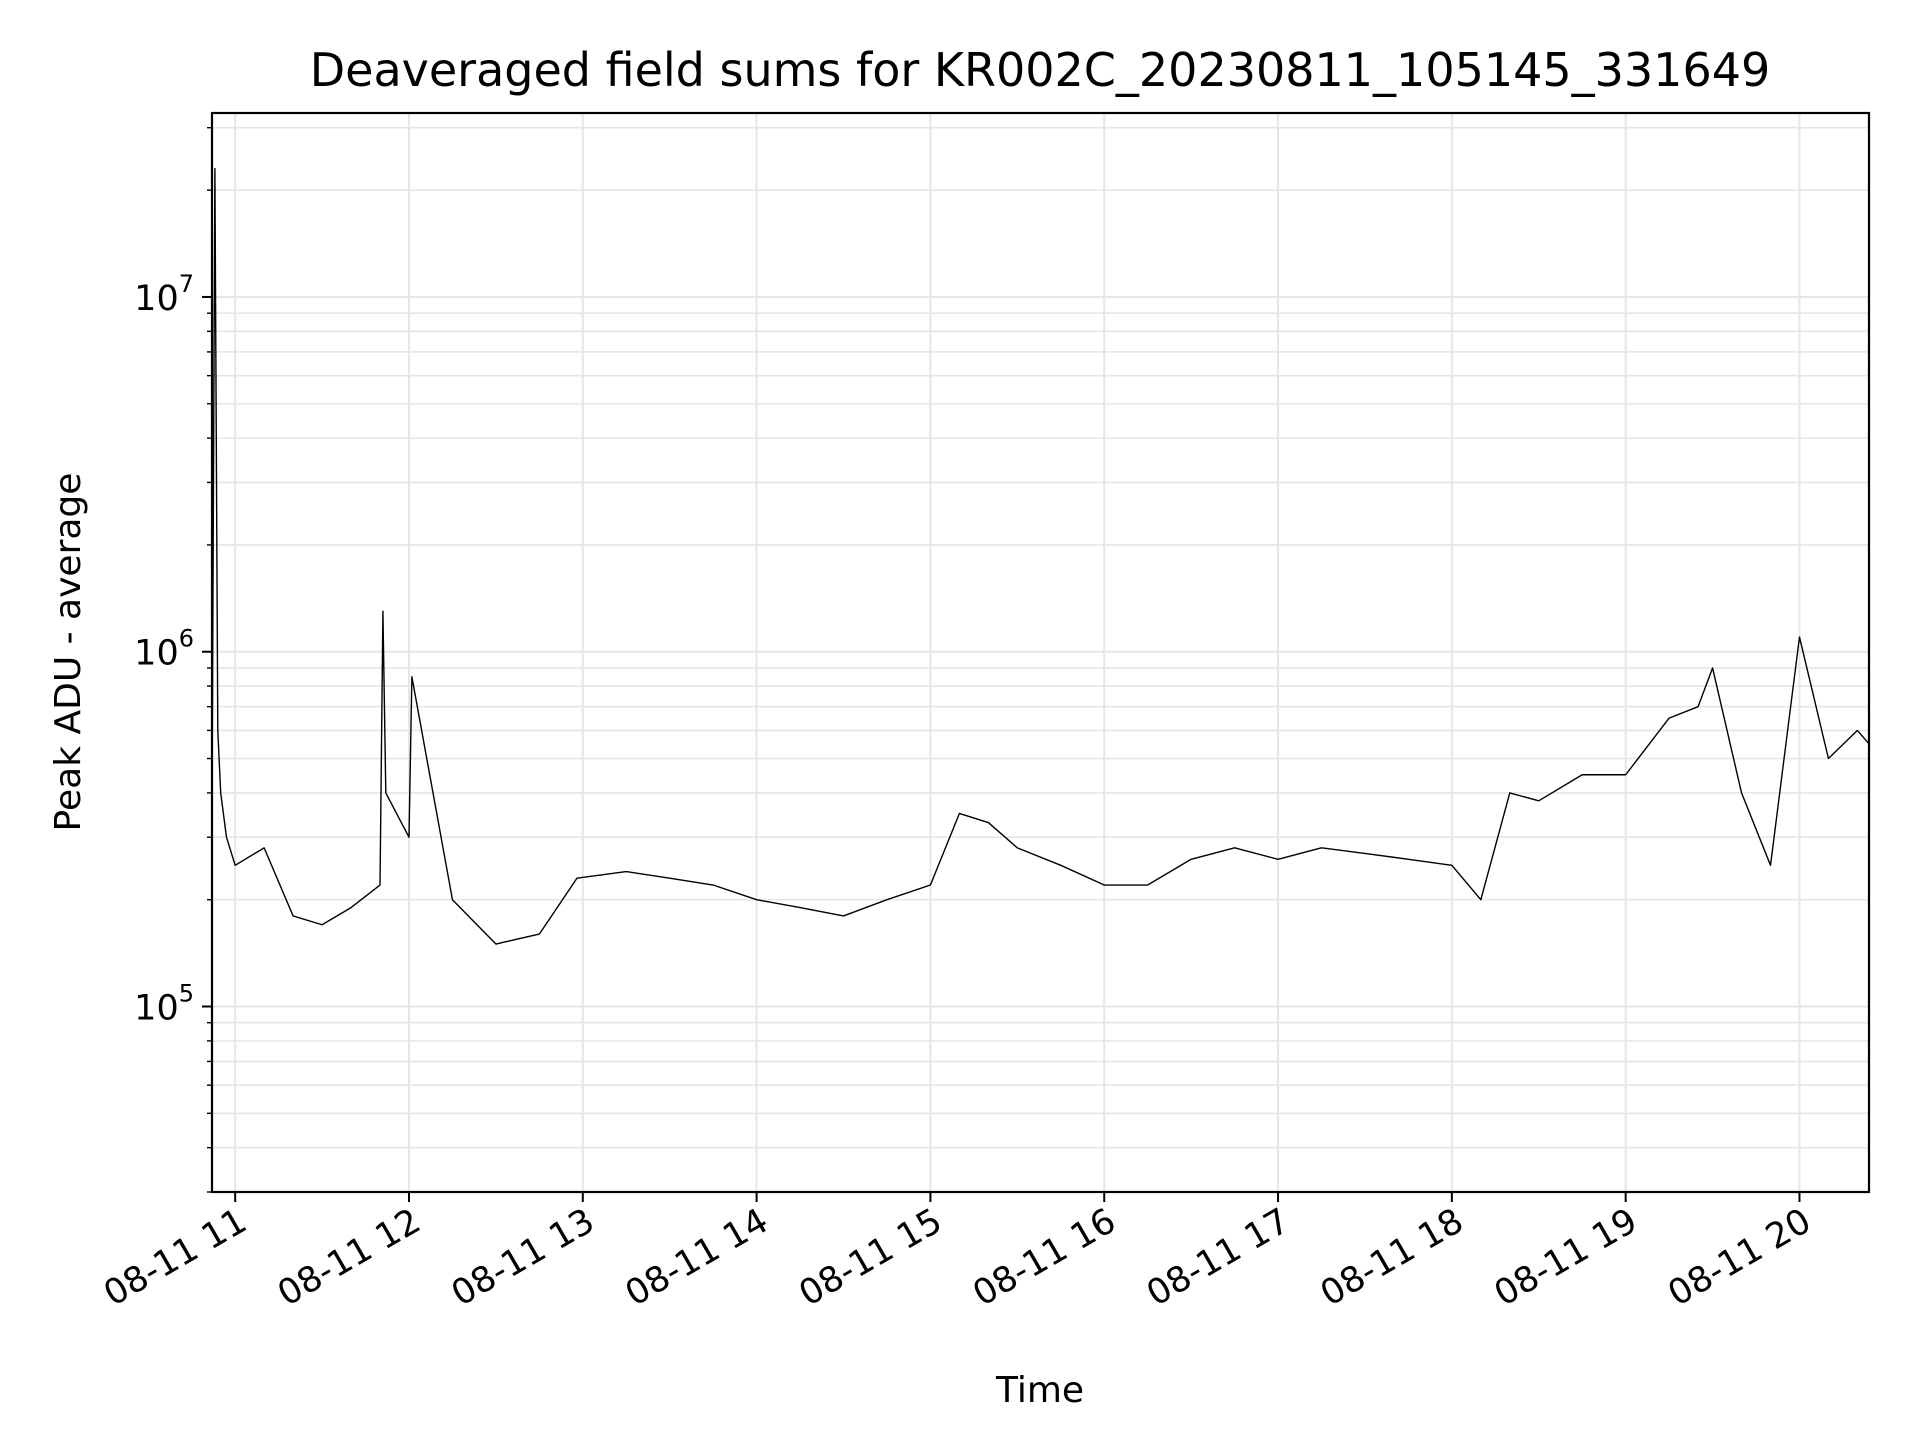 The image size is (1920, 1440). I want to click on x-tick-label: 08-11 12, so click(349, 1257).